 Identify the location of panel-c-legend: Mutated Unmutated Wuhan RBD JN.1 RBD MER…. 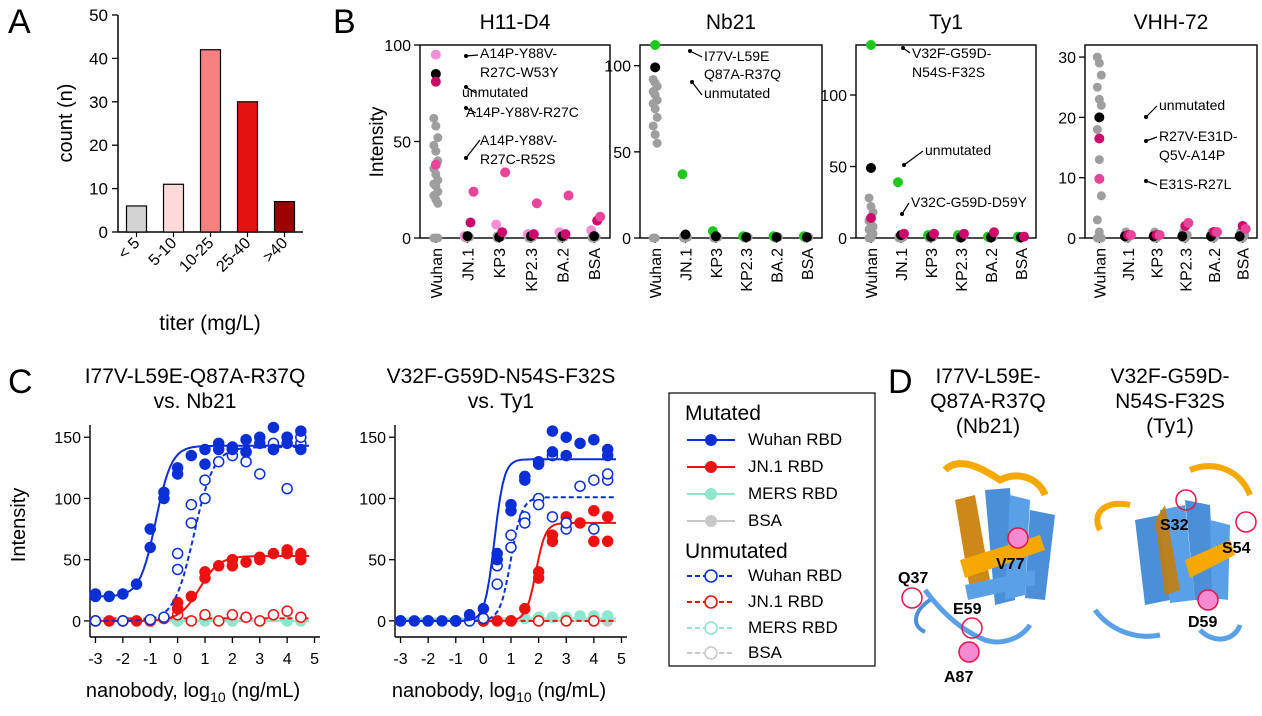
(772, 529).